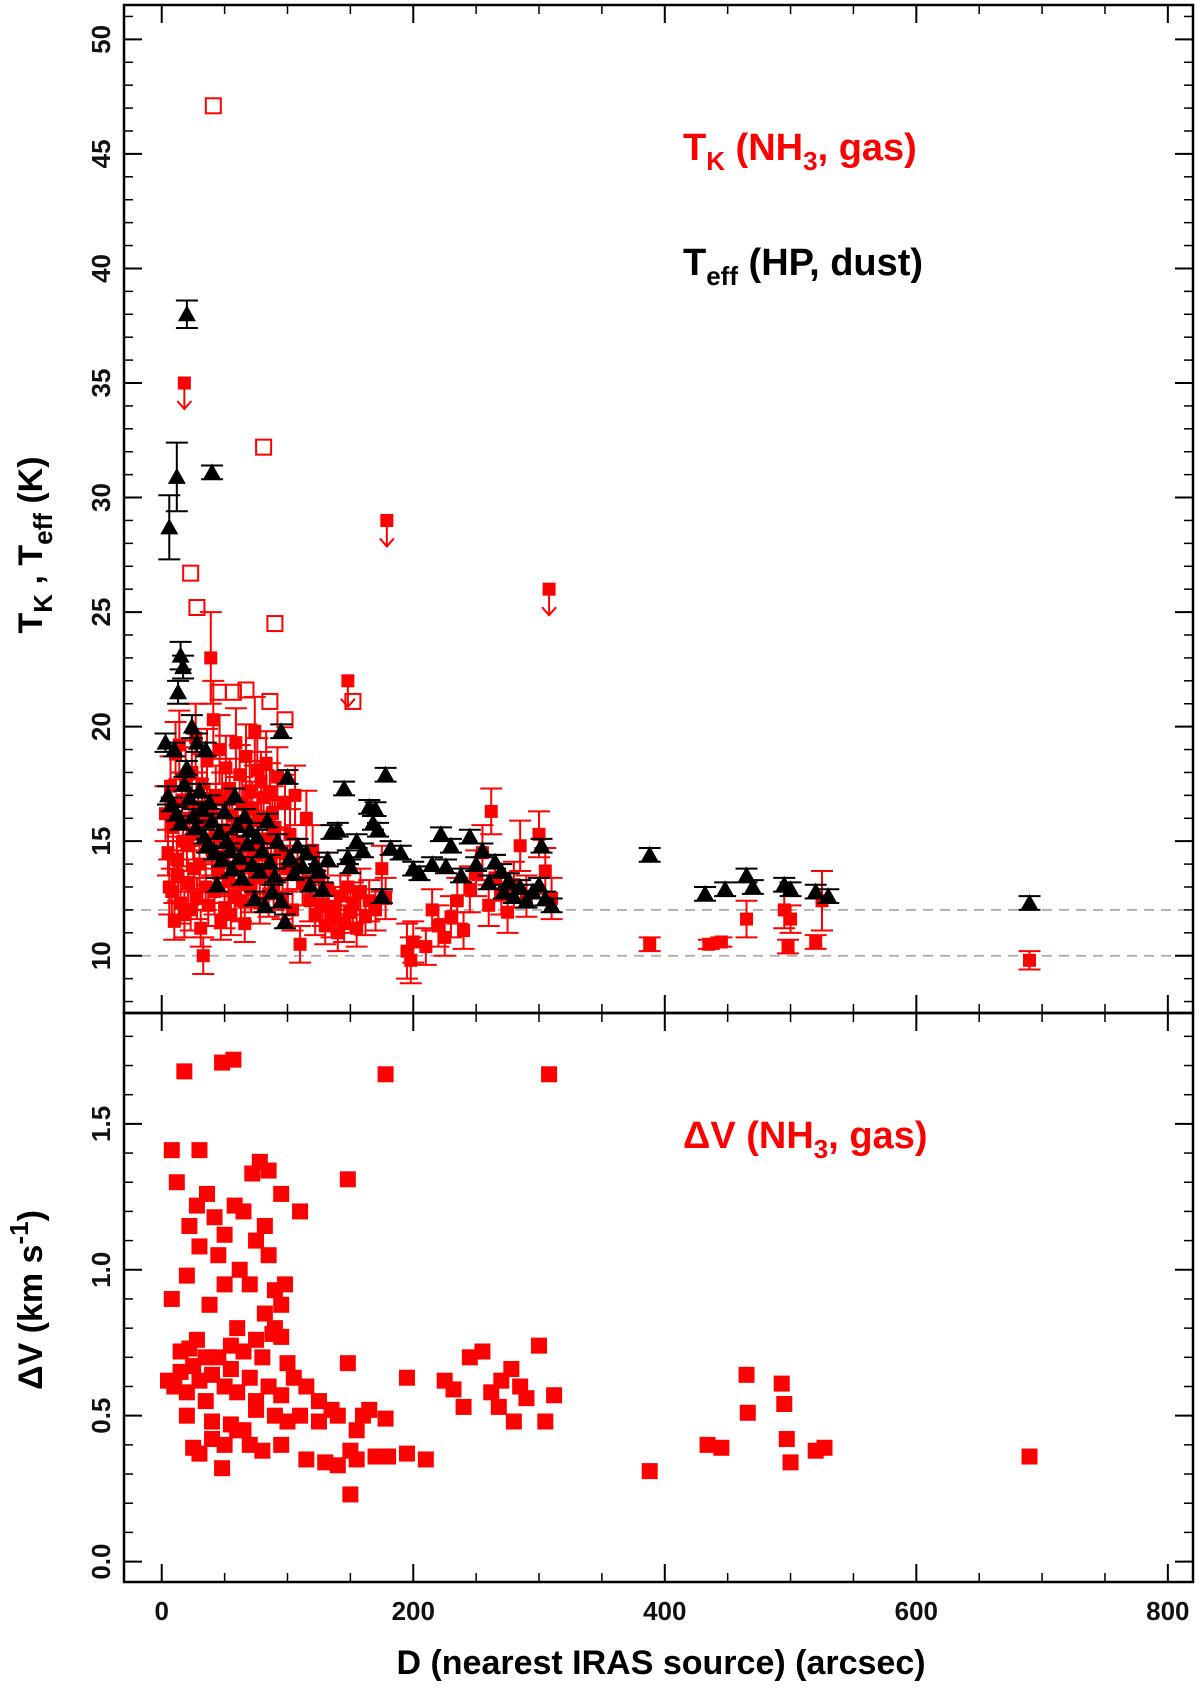 The image size is (1200, 1690). I want to click on top-reference-lines, so click(658, 933).